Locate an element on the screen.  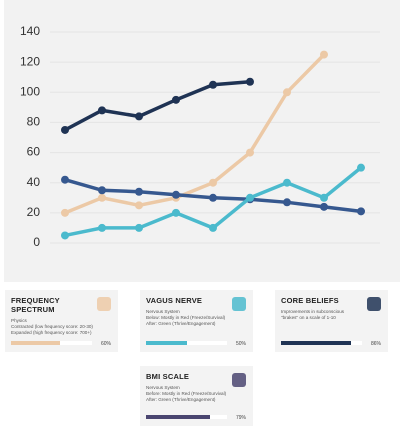
y-tick-label: 100 is located at coordinates (30, 91).